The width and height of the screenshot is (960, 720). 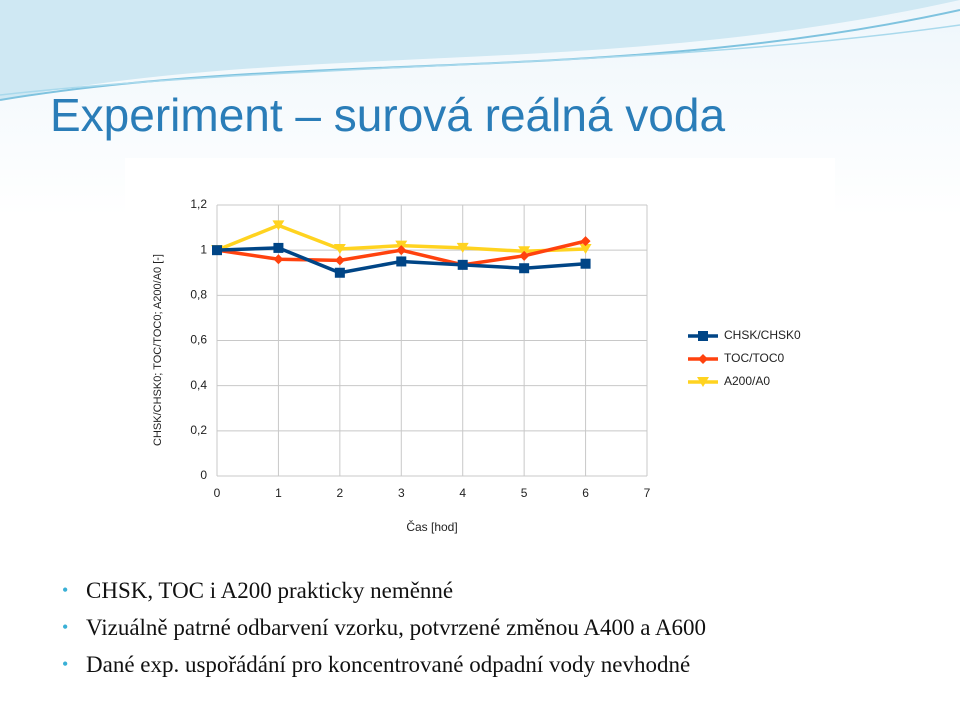 What do you see at coordinates (585, 493) in the screenshot?
I see `x-tick-label: 6` at bounding box center [585, 493].